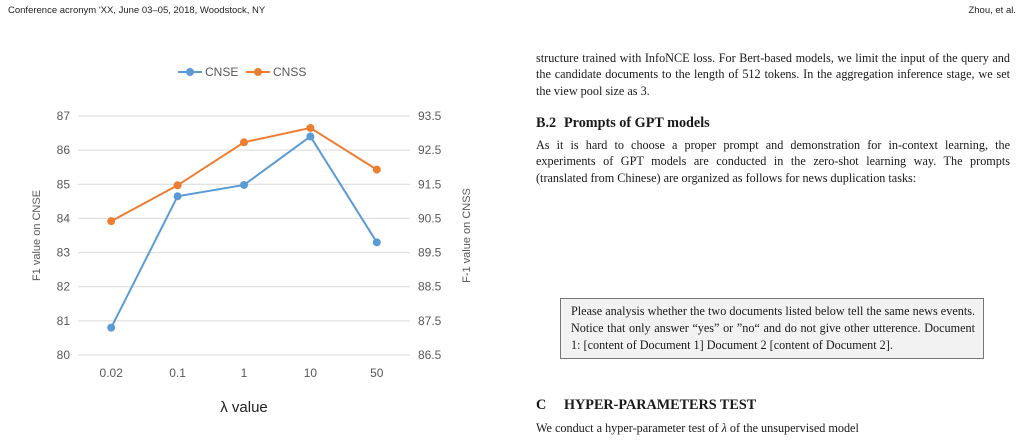 The height and width of the screenshot is (444, 1024). Describe the element at coordinates (430, 116) in the screenshot. I see `y-tick-label-right: 93.5` at that location.